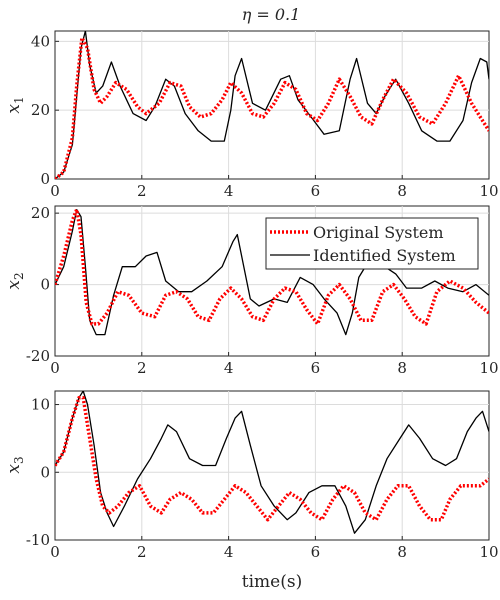 The width and height of the screenshot is (500, 600). I want to click on y-tick-label: -20, so click(38, 356).